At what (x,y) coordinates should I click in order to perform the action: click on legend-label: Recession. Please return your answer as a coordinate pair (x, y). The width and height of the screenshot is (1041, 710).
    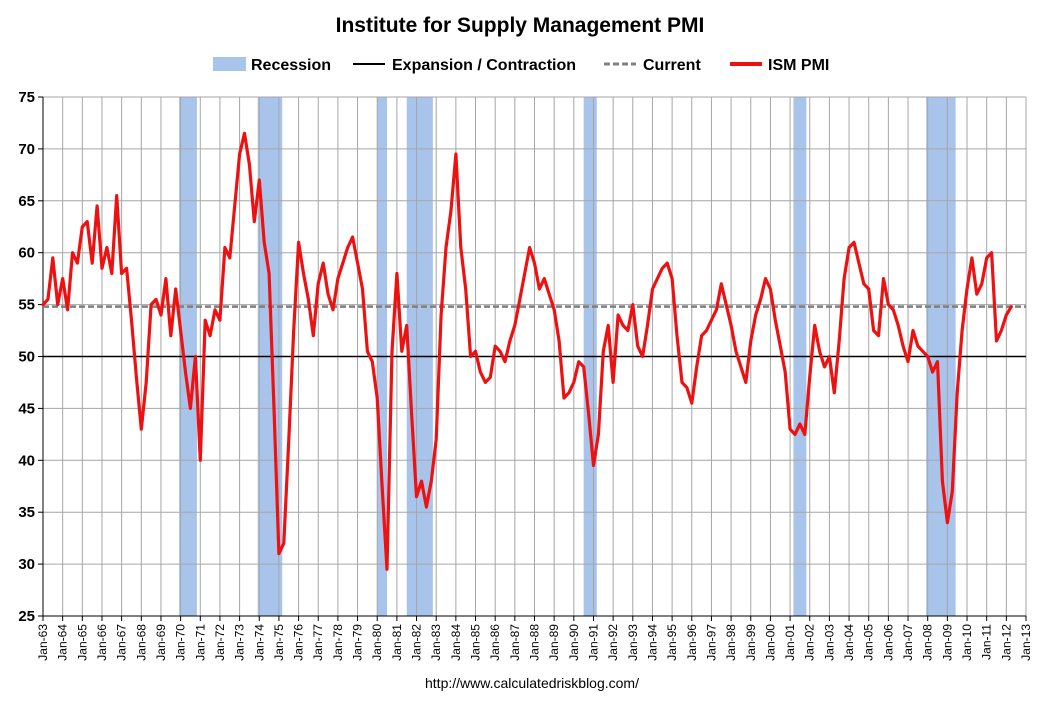
    Looking at the image, I should click on (291, 65).